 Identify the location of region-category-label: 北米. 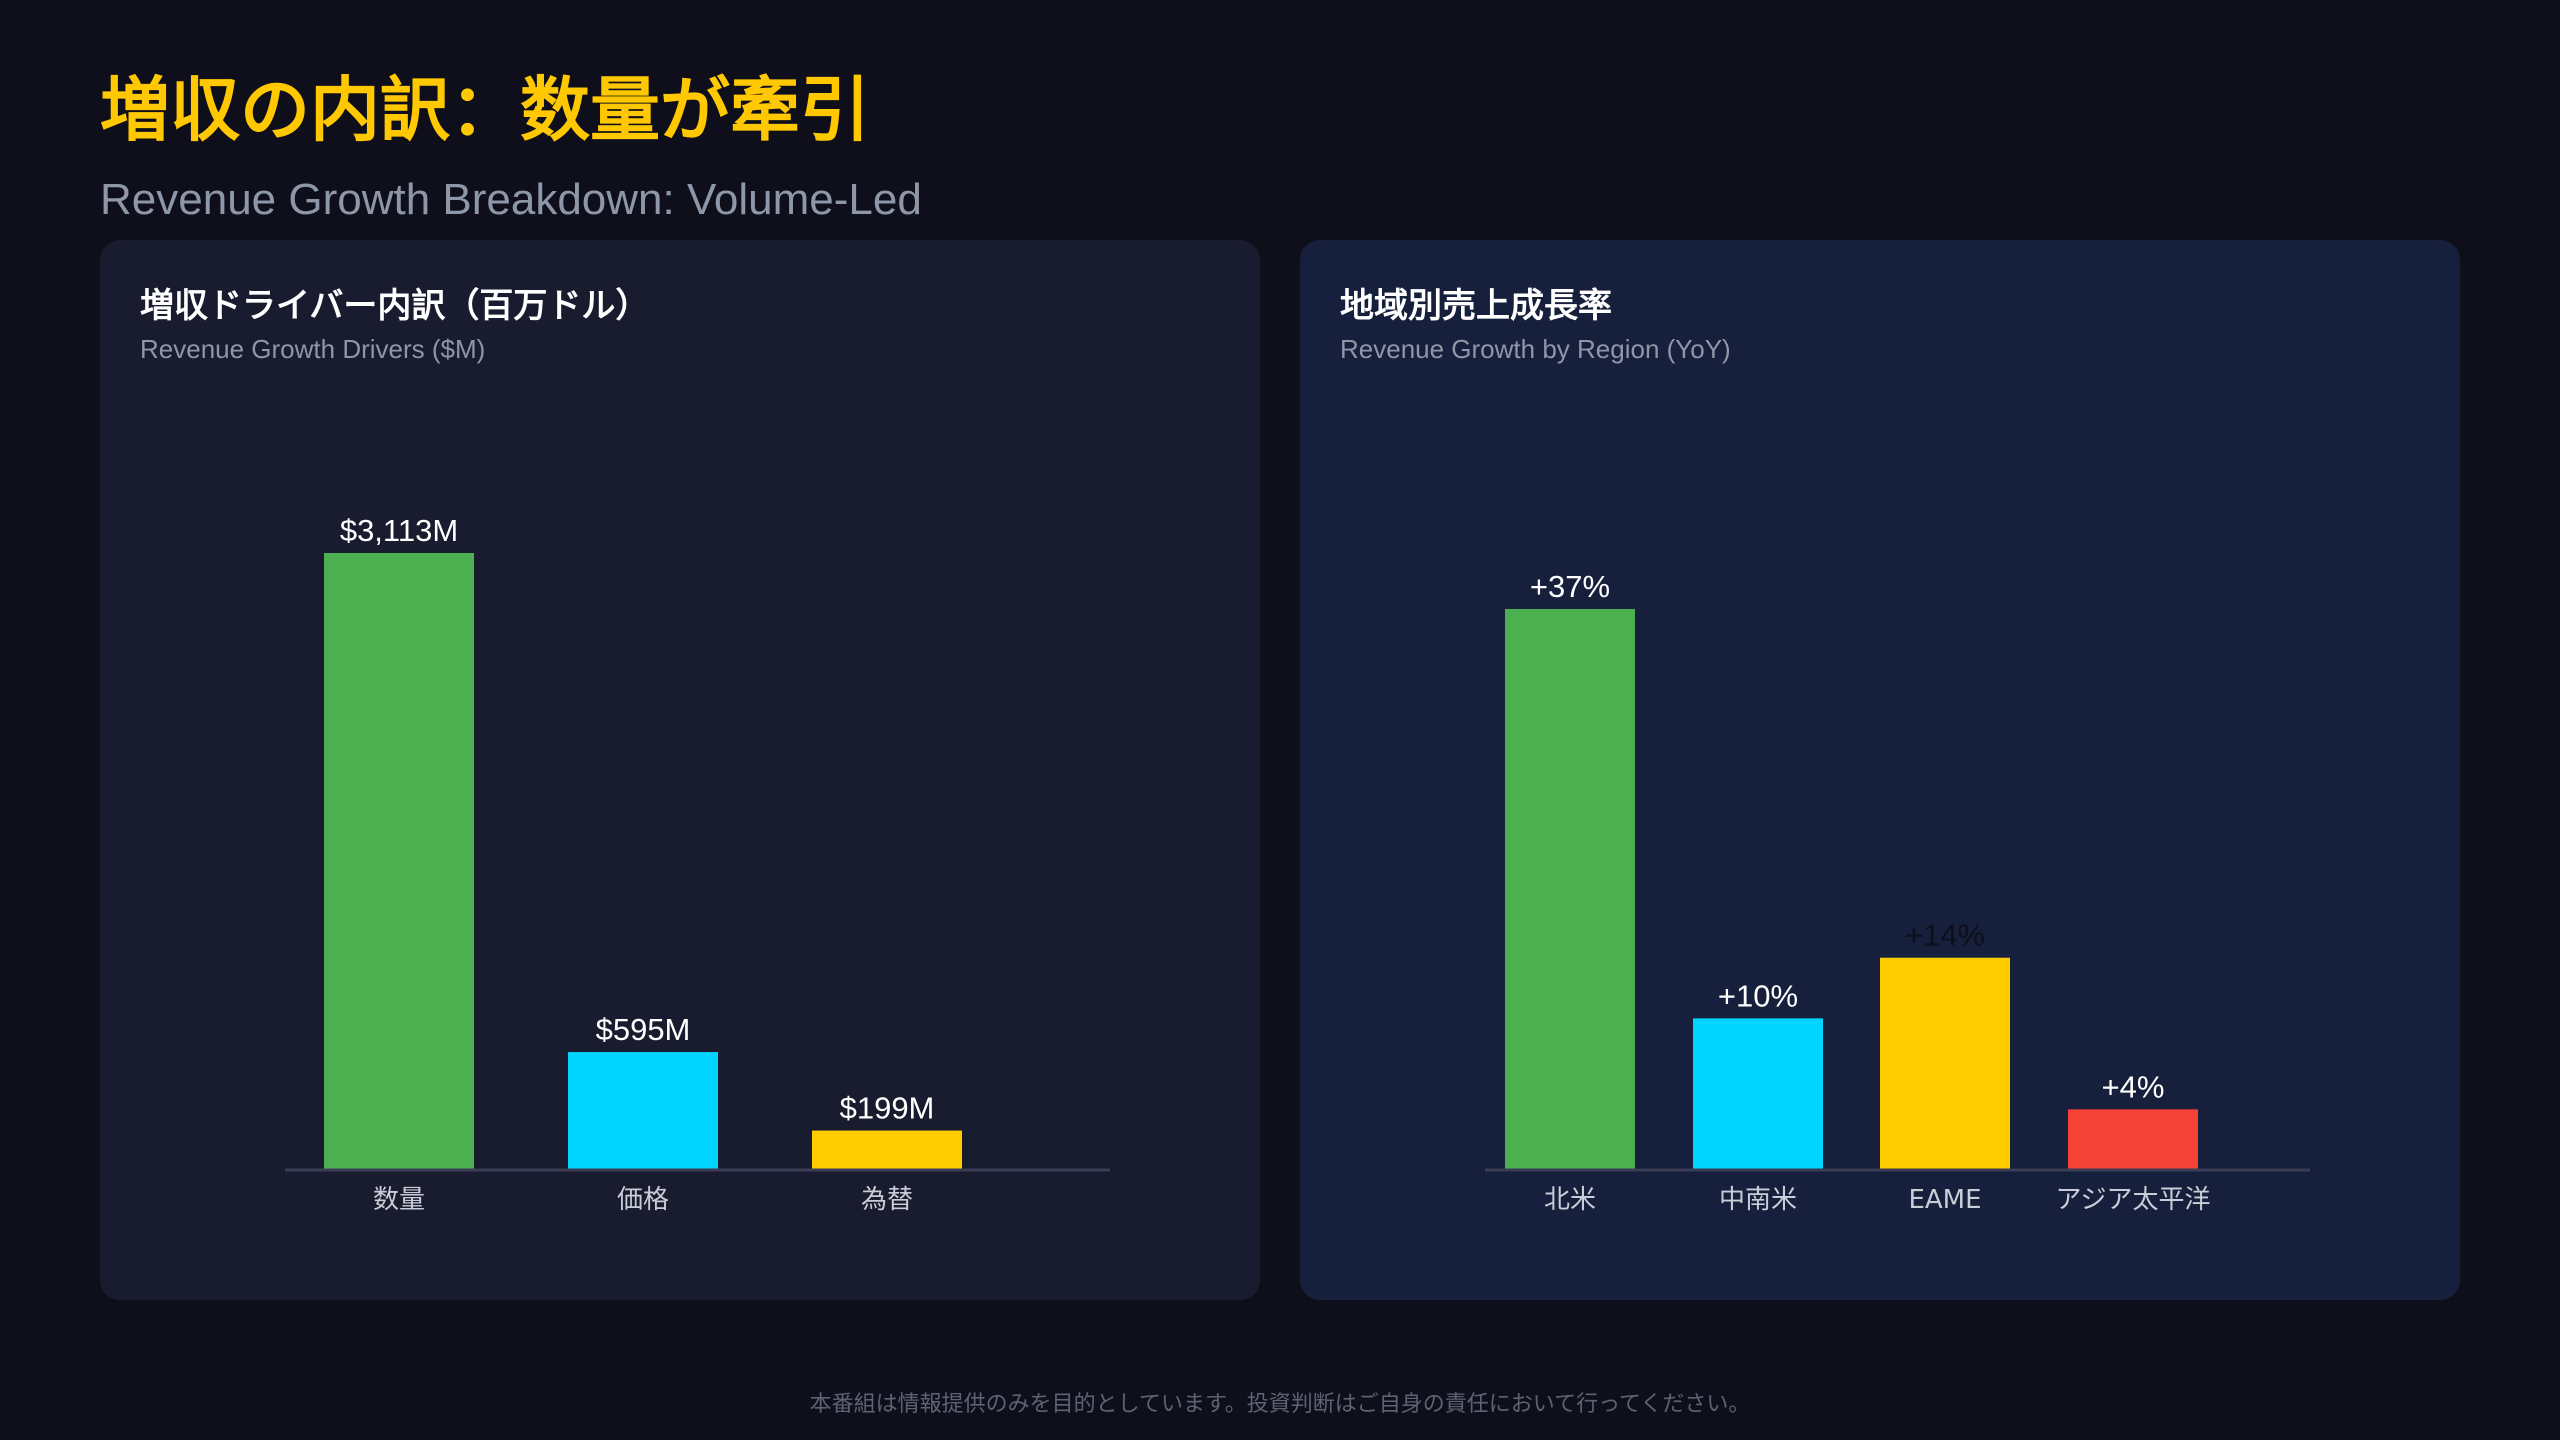
(1570, 1200).